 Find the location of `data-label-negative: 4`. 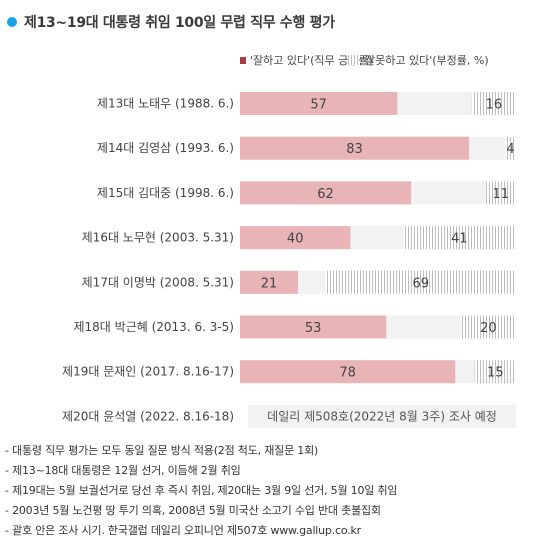

data-label-negative: 4 is located at coordinates (510, 149).